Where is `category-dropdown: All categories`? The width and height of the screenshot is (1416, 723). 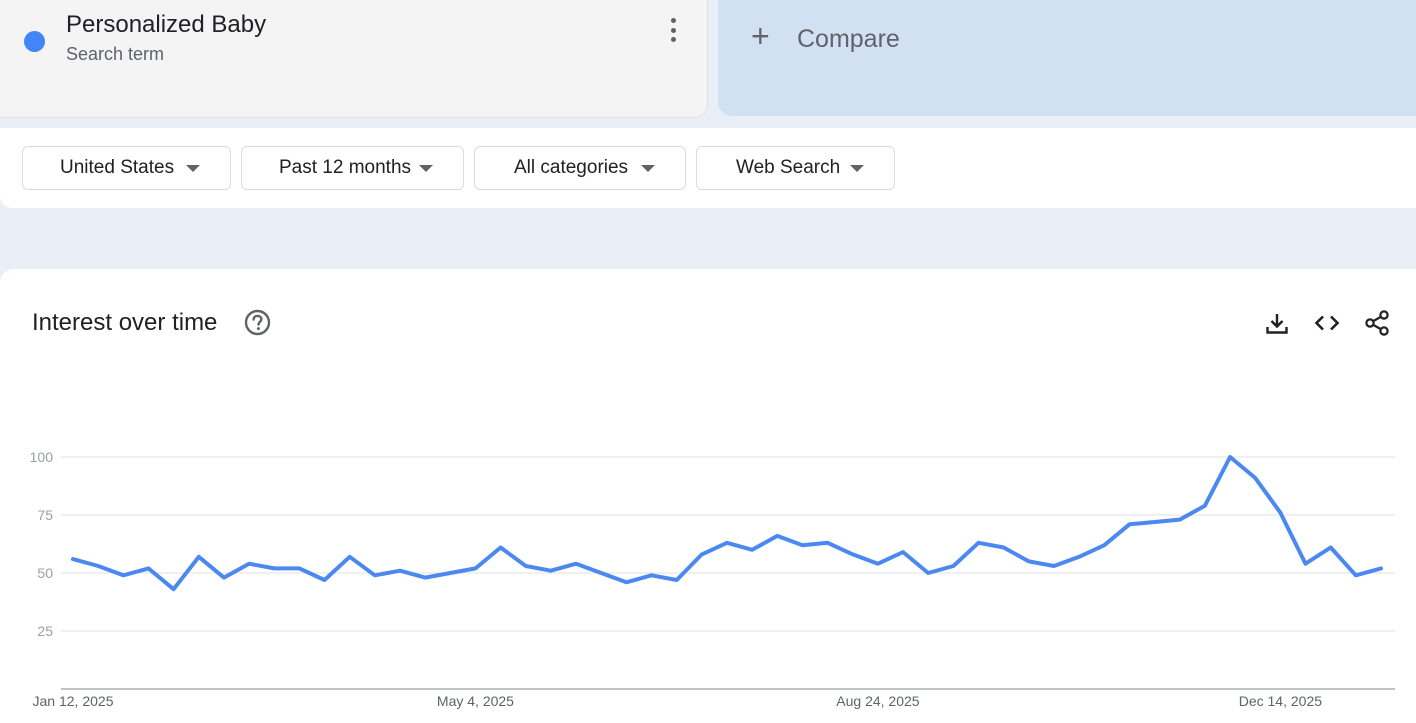 category-dropdown: All categories is located at coordinates (580, 168).